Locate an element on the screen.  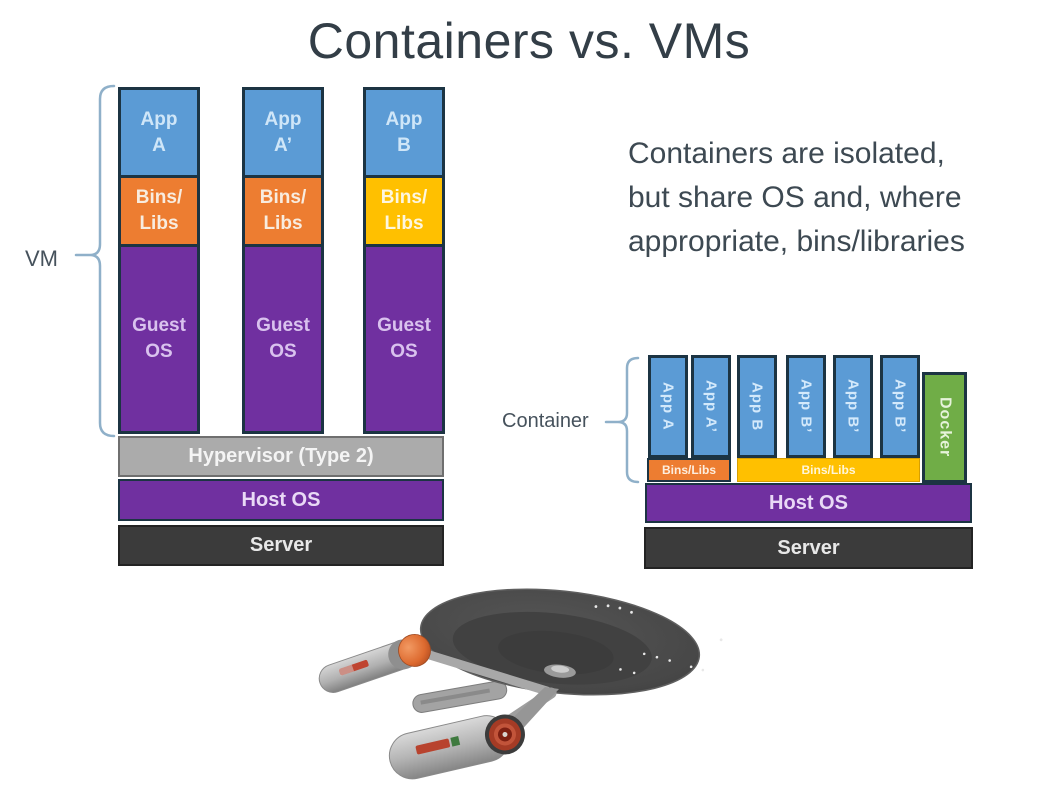
starship-enterprise-image is located at coordinates (520, 684).